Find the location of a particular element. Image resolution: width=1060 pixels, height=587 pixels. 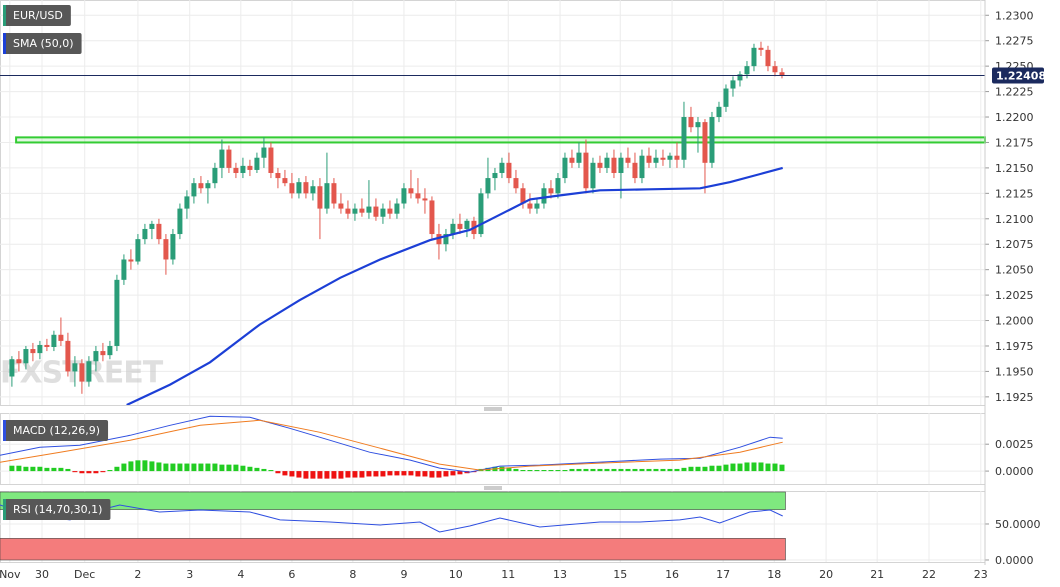

y-tick-label: 1.2050 is located at coordinates (1014, 270).